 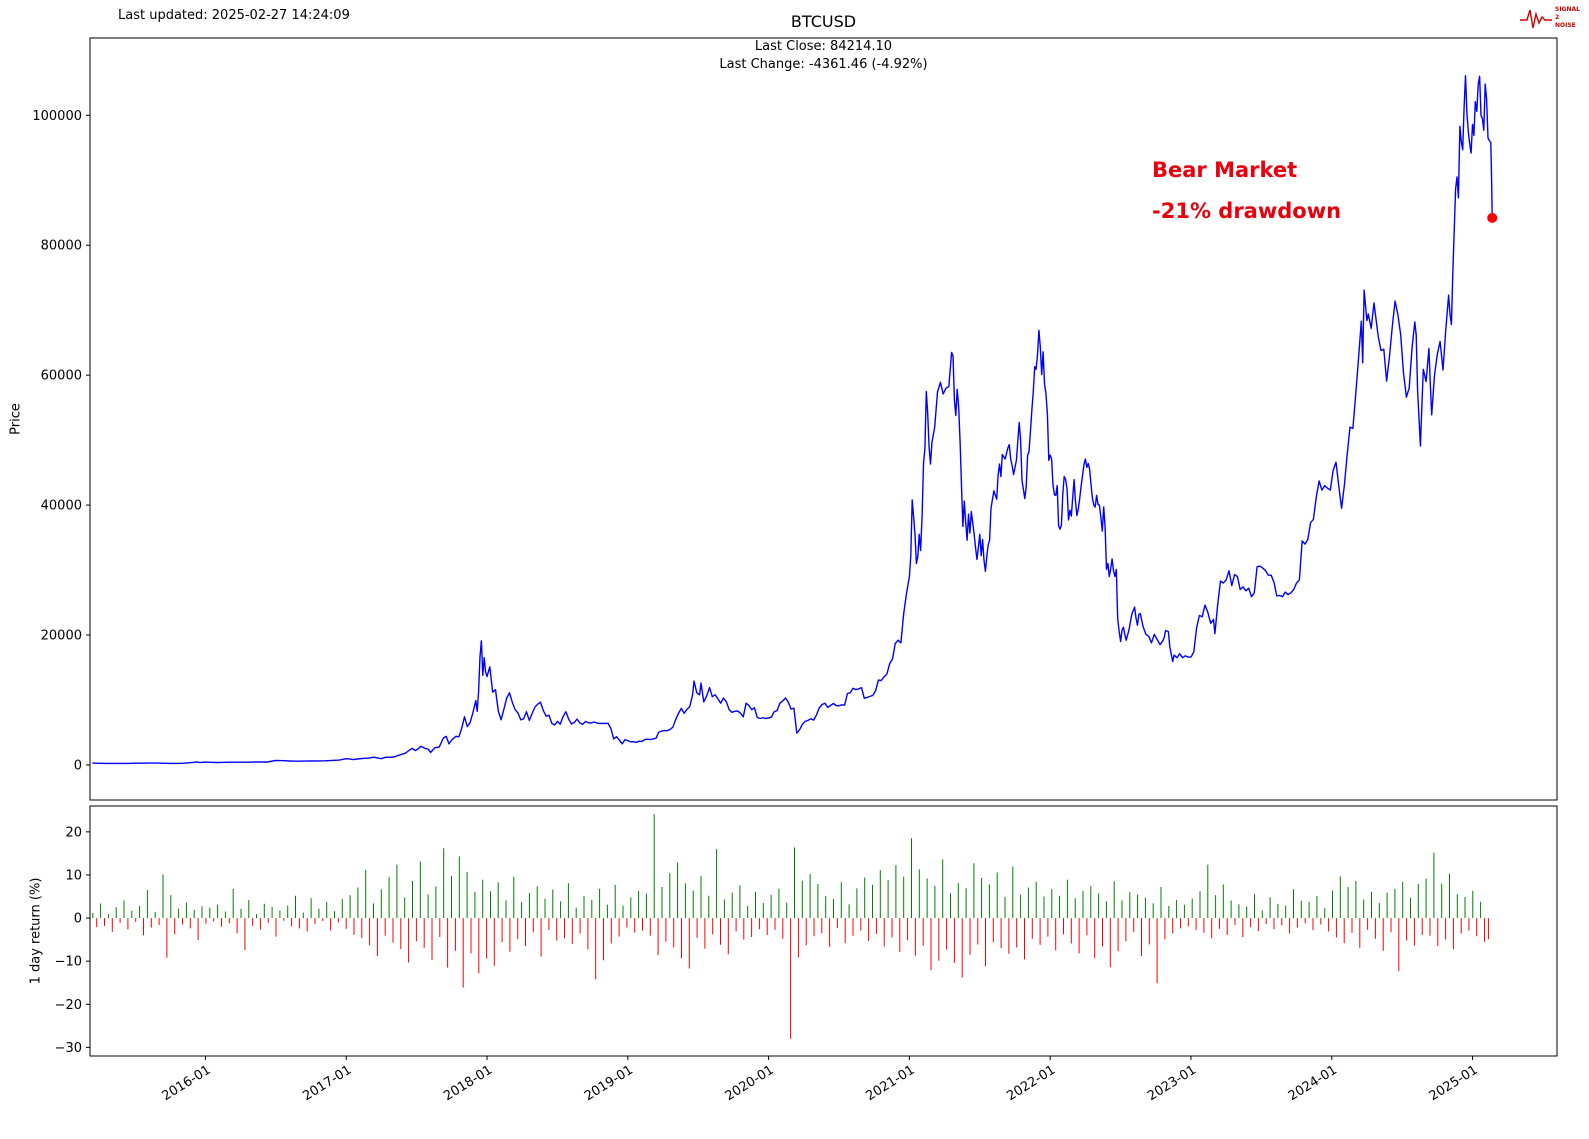 What do you see at coordinates (57, 116) in the screenshot?
I see `y-tick-label: 100000` at bounding box center [57, 116].